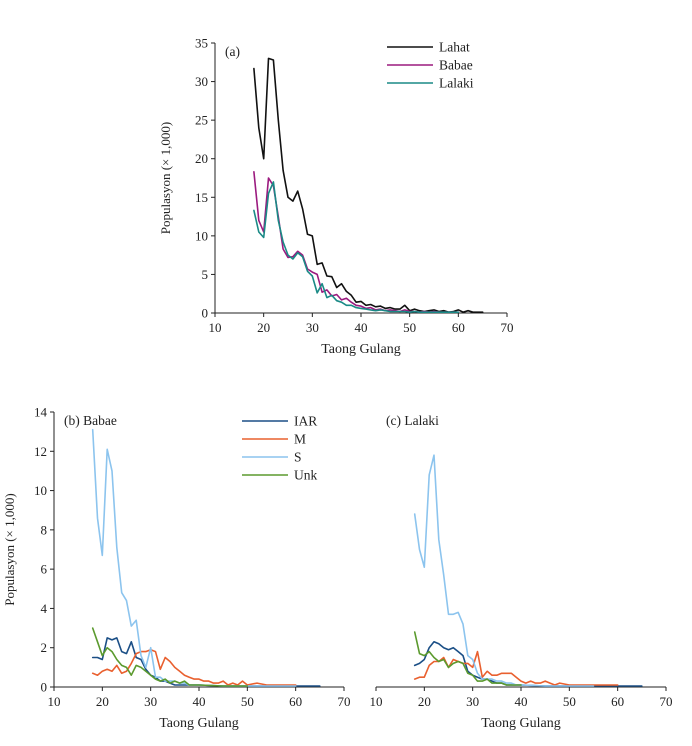  I want to click on legend-label-lahat: Lahat, so click(454, 47).